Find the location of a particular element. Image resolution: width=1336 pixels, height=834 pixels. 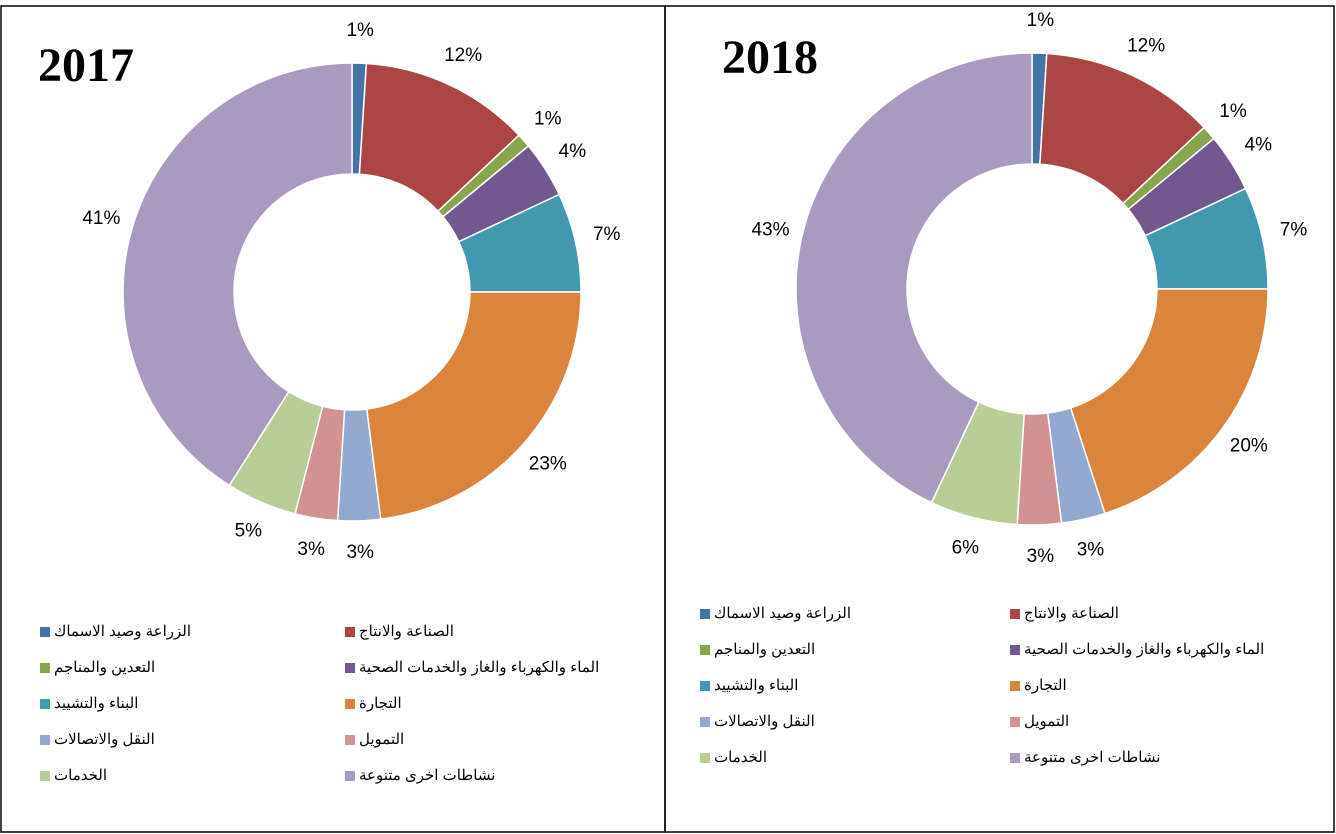

chart-title: 2018 is located at coordinates (770, 57).